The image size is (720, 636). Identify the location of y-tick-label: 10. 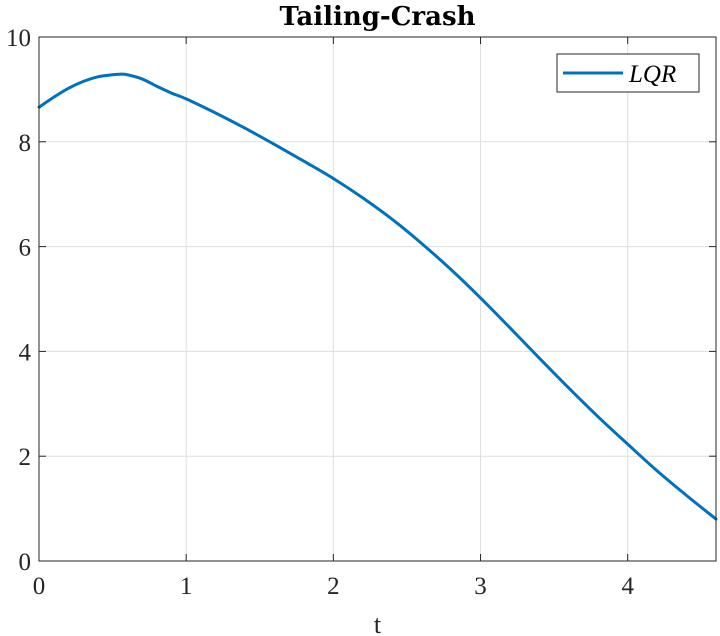
(18, 38).